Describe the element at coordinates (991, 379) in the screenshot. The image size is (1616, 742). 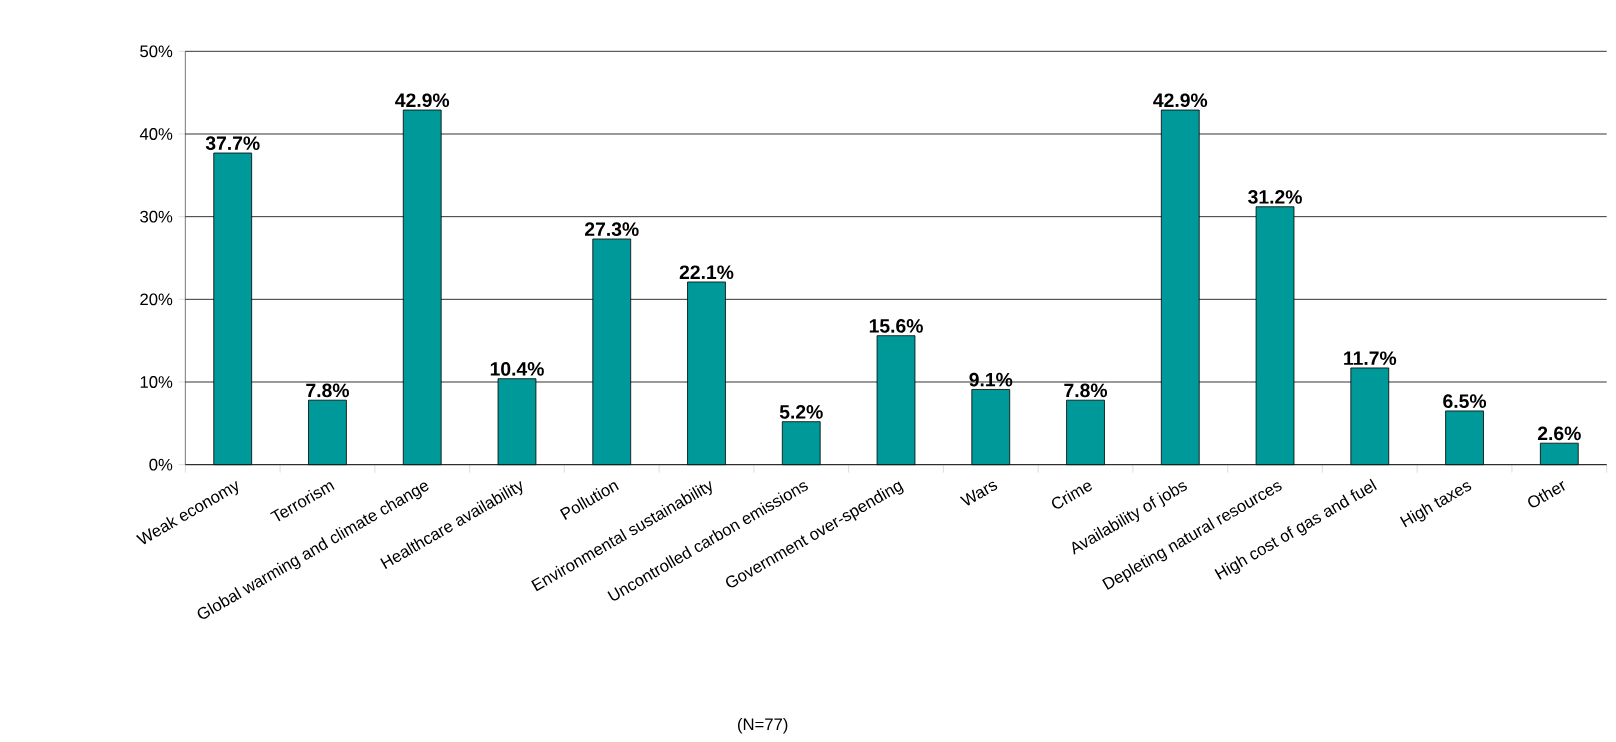
I see `data-label: 9.1%` at that location.